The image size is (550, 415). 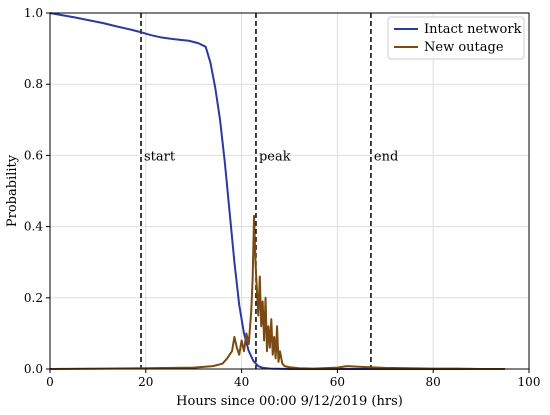 I want to click on x-tick-label-4: 80, so click(x=433, y=382).